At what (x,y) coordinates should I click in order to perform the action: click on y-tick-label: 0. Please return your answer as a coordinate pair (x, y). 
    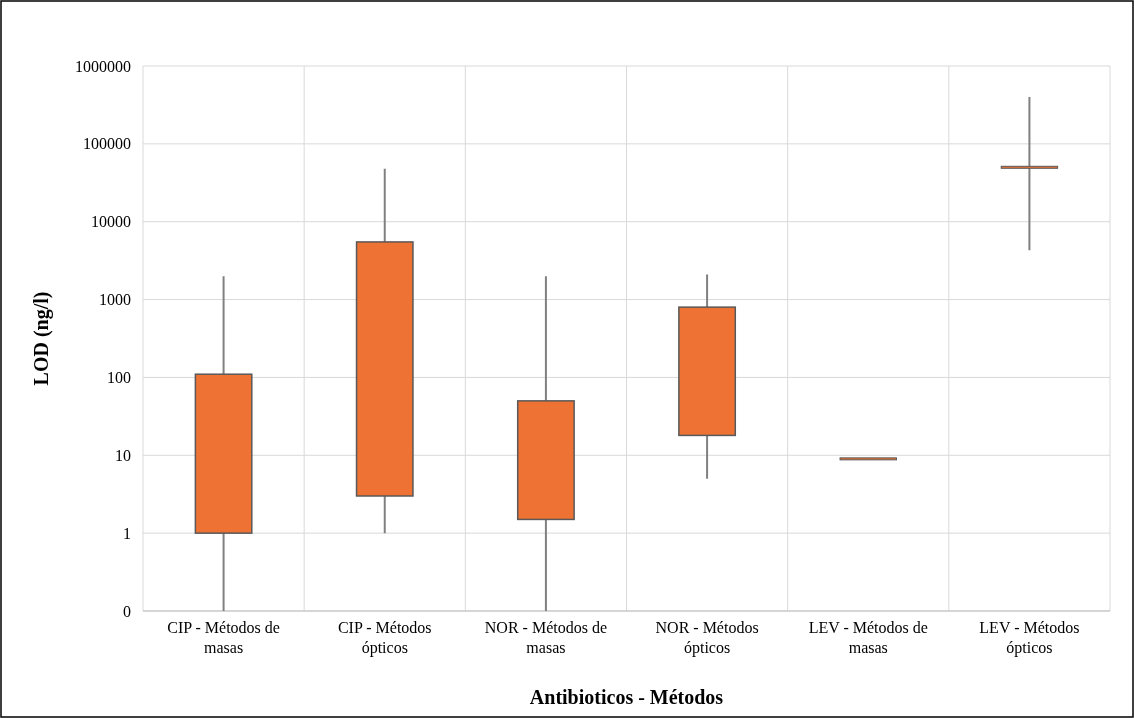
    Looking at the image, I should click on (127, 611).